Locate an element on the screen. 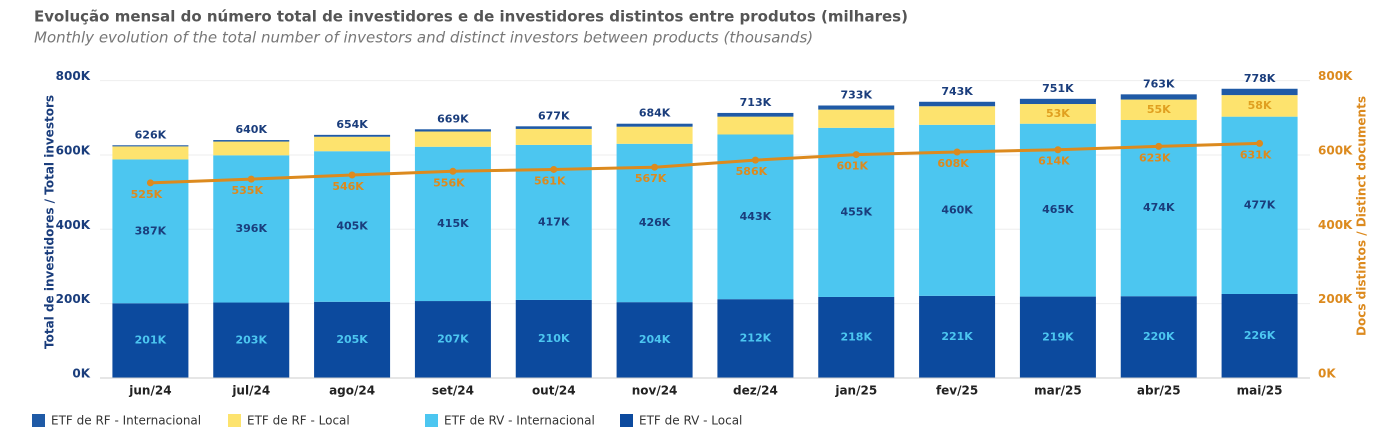 The image size is (1374, 439). data-label: 221K is located at coordinates (957, 336).